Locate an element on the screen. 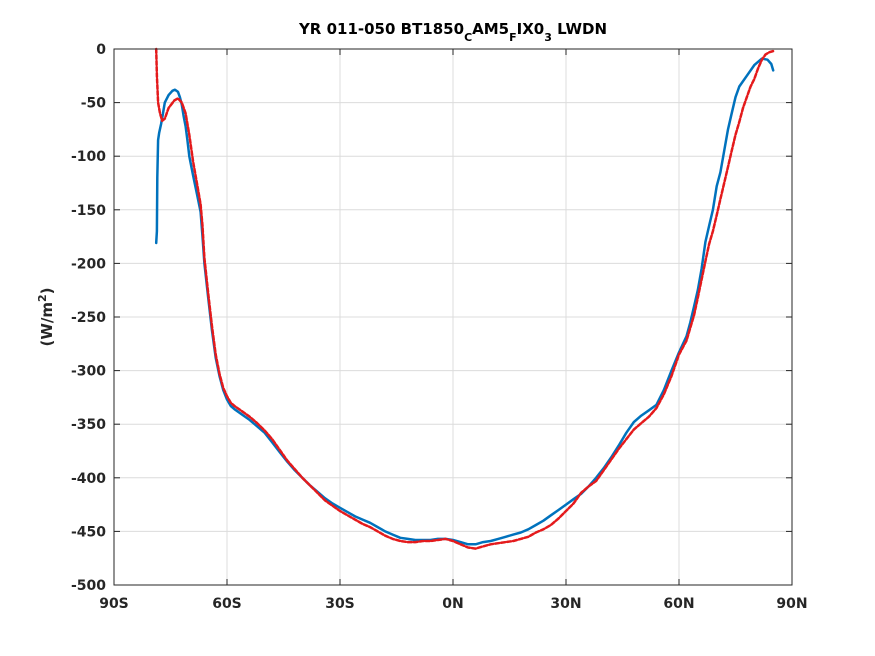  x-tick-label: 90S is located at coordinates (114, 604).